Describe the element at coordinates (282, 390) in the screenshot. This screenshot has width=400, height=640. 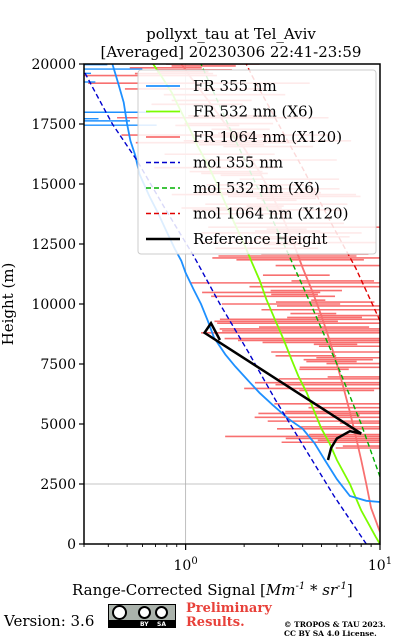
I see `series-line-reference-height` at that location.